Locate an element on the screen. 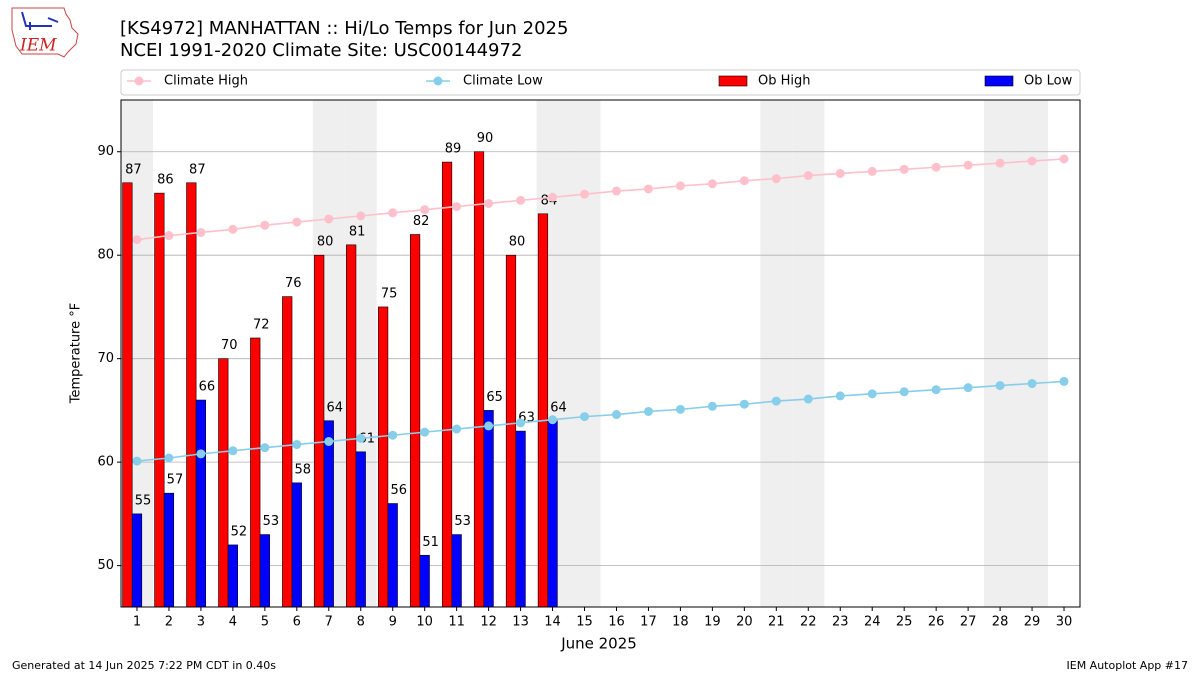 The height and width of the screenshot is (675, 1200). data-label: 81 is located at coordinates (357, 231).